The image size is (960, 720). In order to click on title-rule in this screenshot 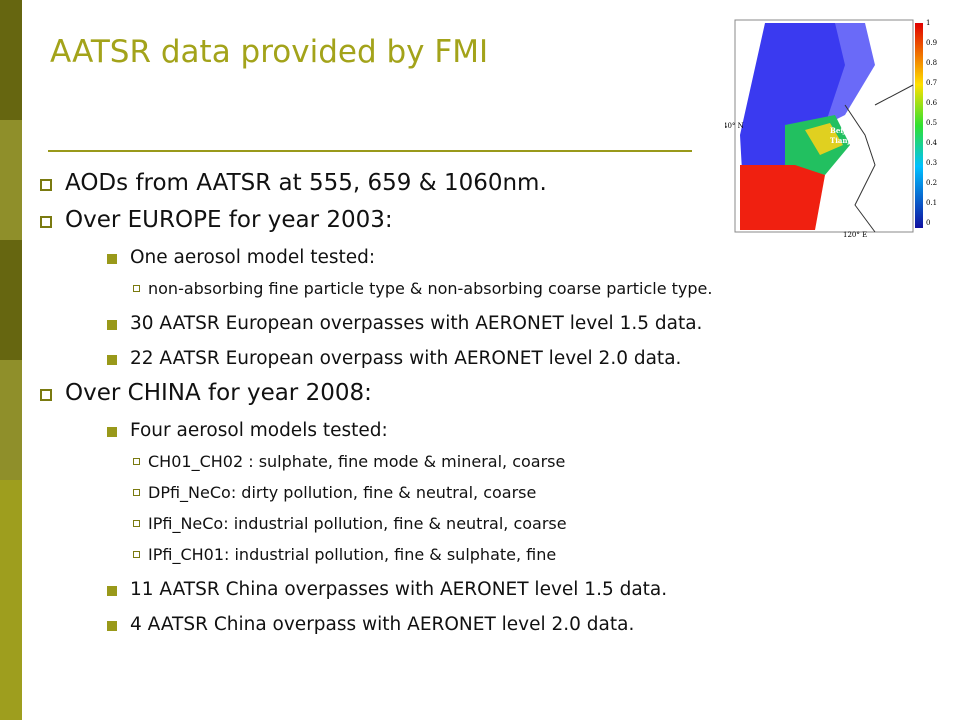, I will do `click(370, 151)`.